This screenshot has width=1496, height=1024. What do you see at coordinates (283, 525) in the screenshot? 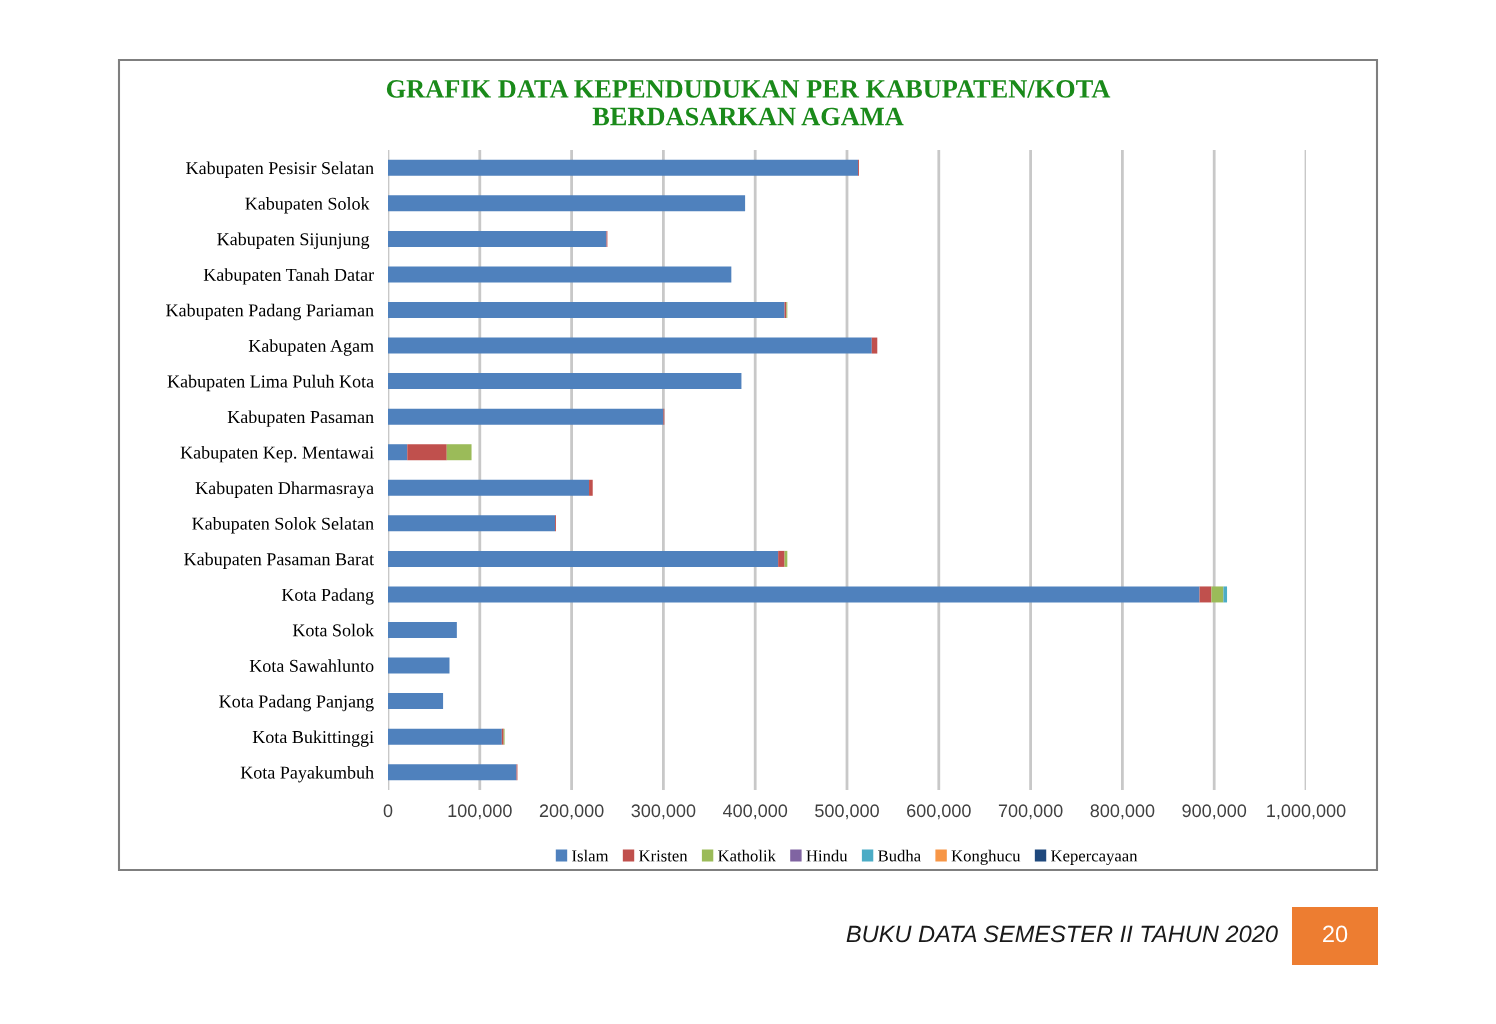
I see `y-tick-label: Kabupaten Solok Selatan` at bounding box center [283, 525].